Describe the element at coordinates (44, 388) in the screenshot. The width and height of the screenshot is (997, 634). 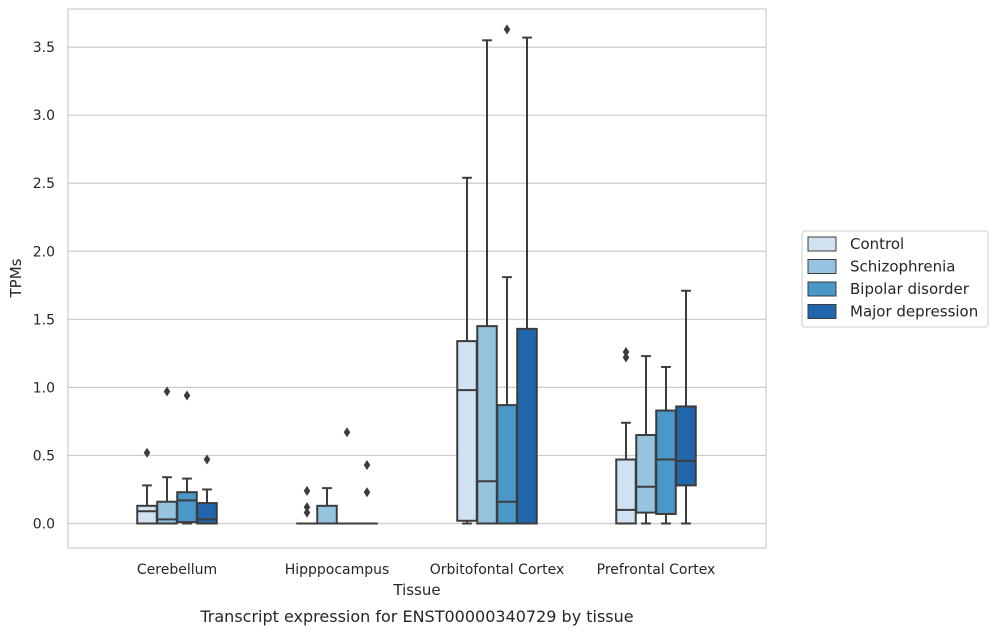
I see `y-tick-label: 1.0` at that location.